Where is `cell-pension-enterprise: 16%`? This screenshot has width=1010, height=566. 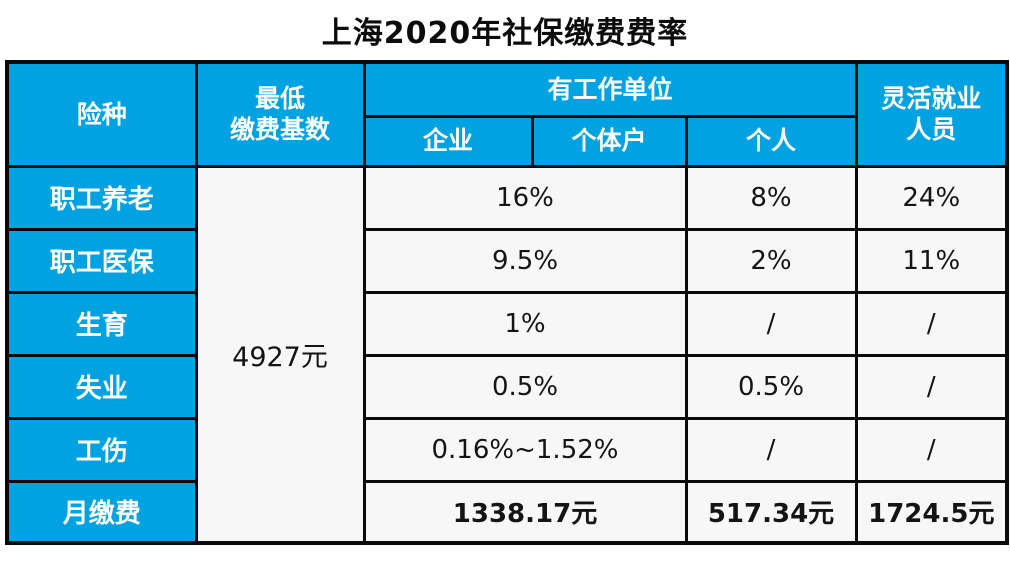
cell-pension-enterprise: 16% is located at coordinates (525, 197).